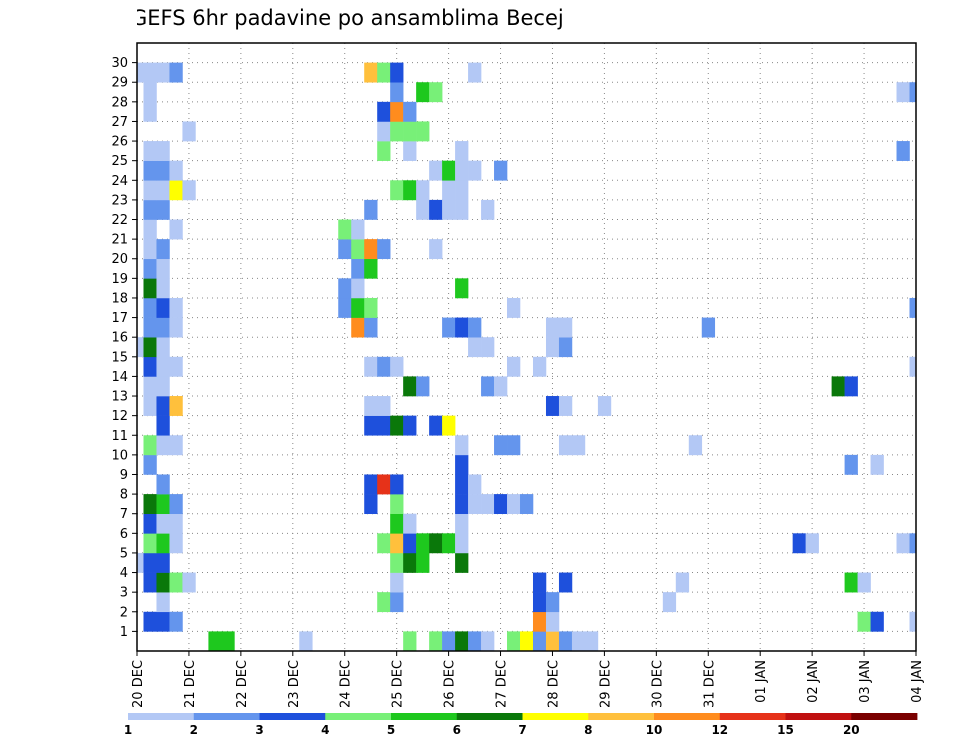 This screenshot has width=960, height=742. Describe the element at coordinates (119, 357) in the screenshot. I see `y-tick-label: 15` at that location.